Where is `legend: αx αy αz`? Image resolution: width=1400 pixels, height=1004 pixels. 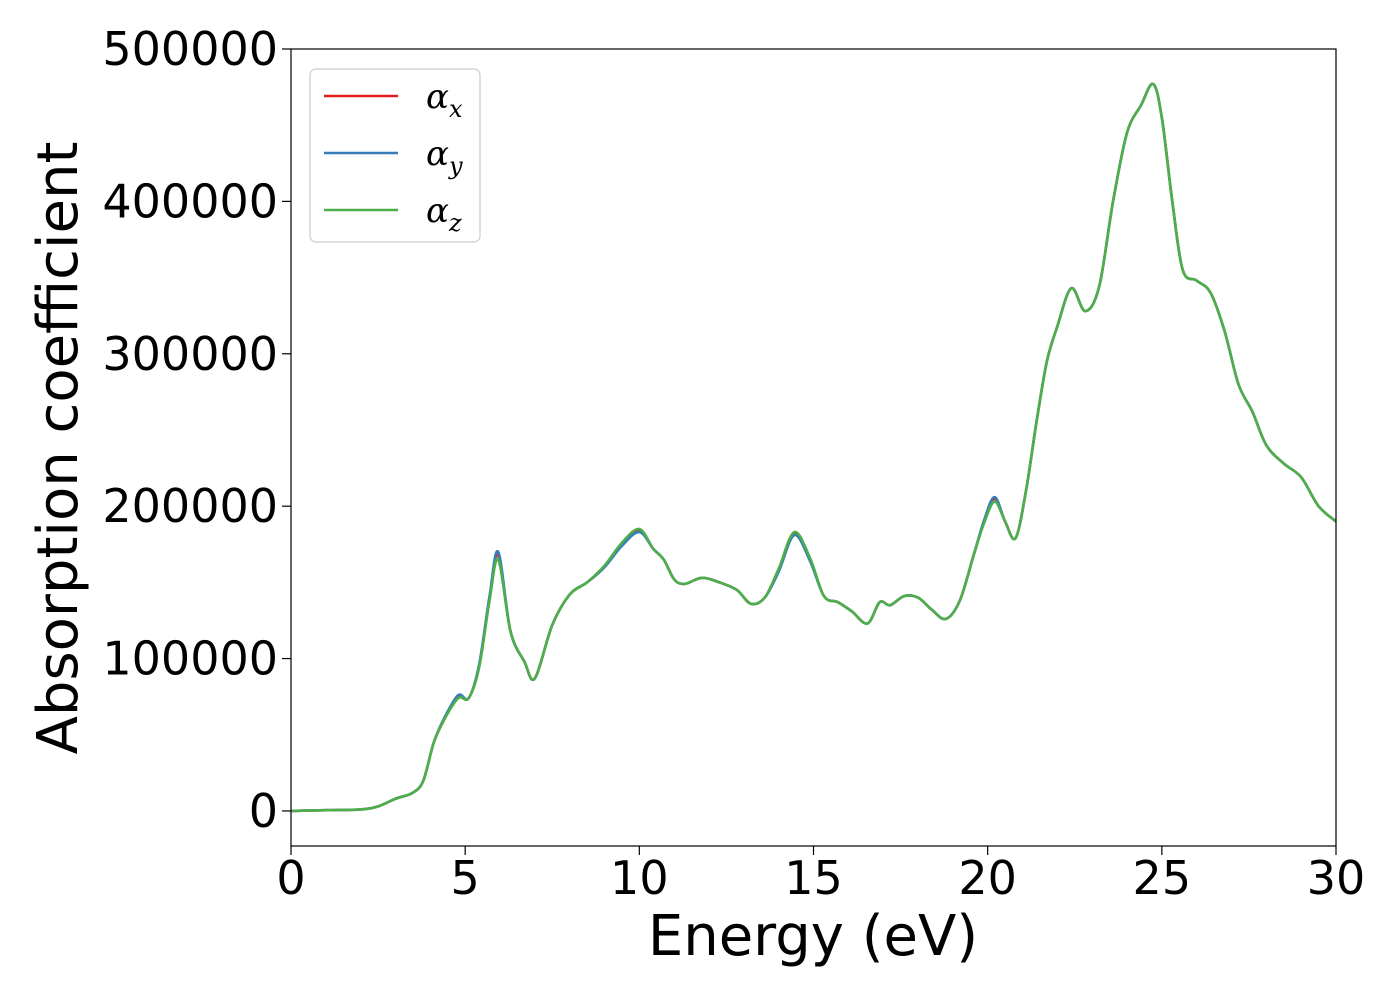 legend: αx αy αz is located at coordinates (395, 155).